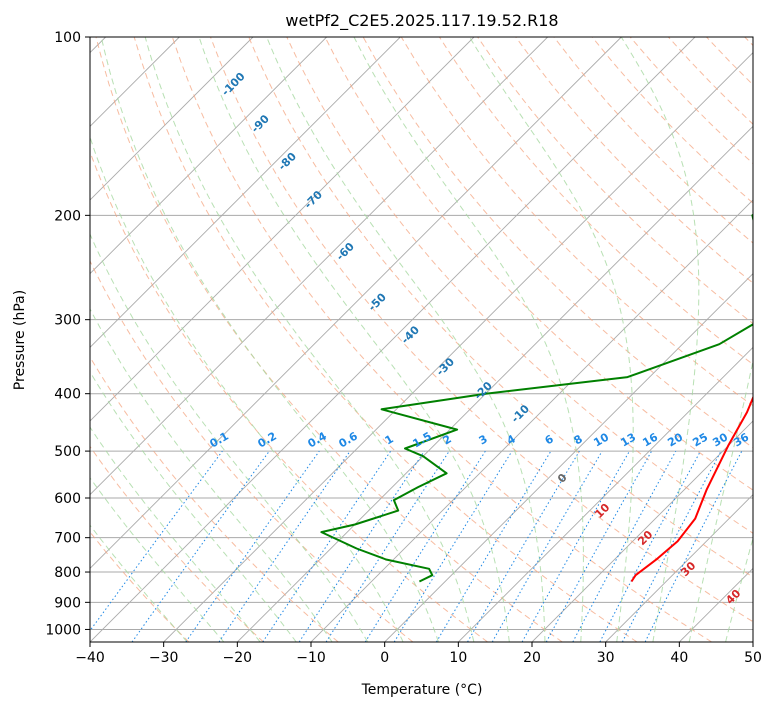  Describe the element at coordinates (67, 321) in the screenshot. I see `y-tick-label: 300` at that location.